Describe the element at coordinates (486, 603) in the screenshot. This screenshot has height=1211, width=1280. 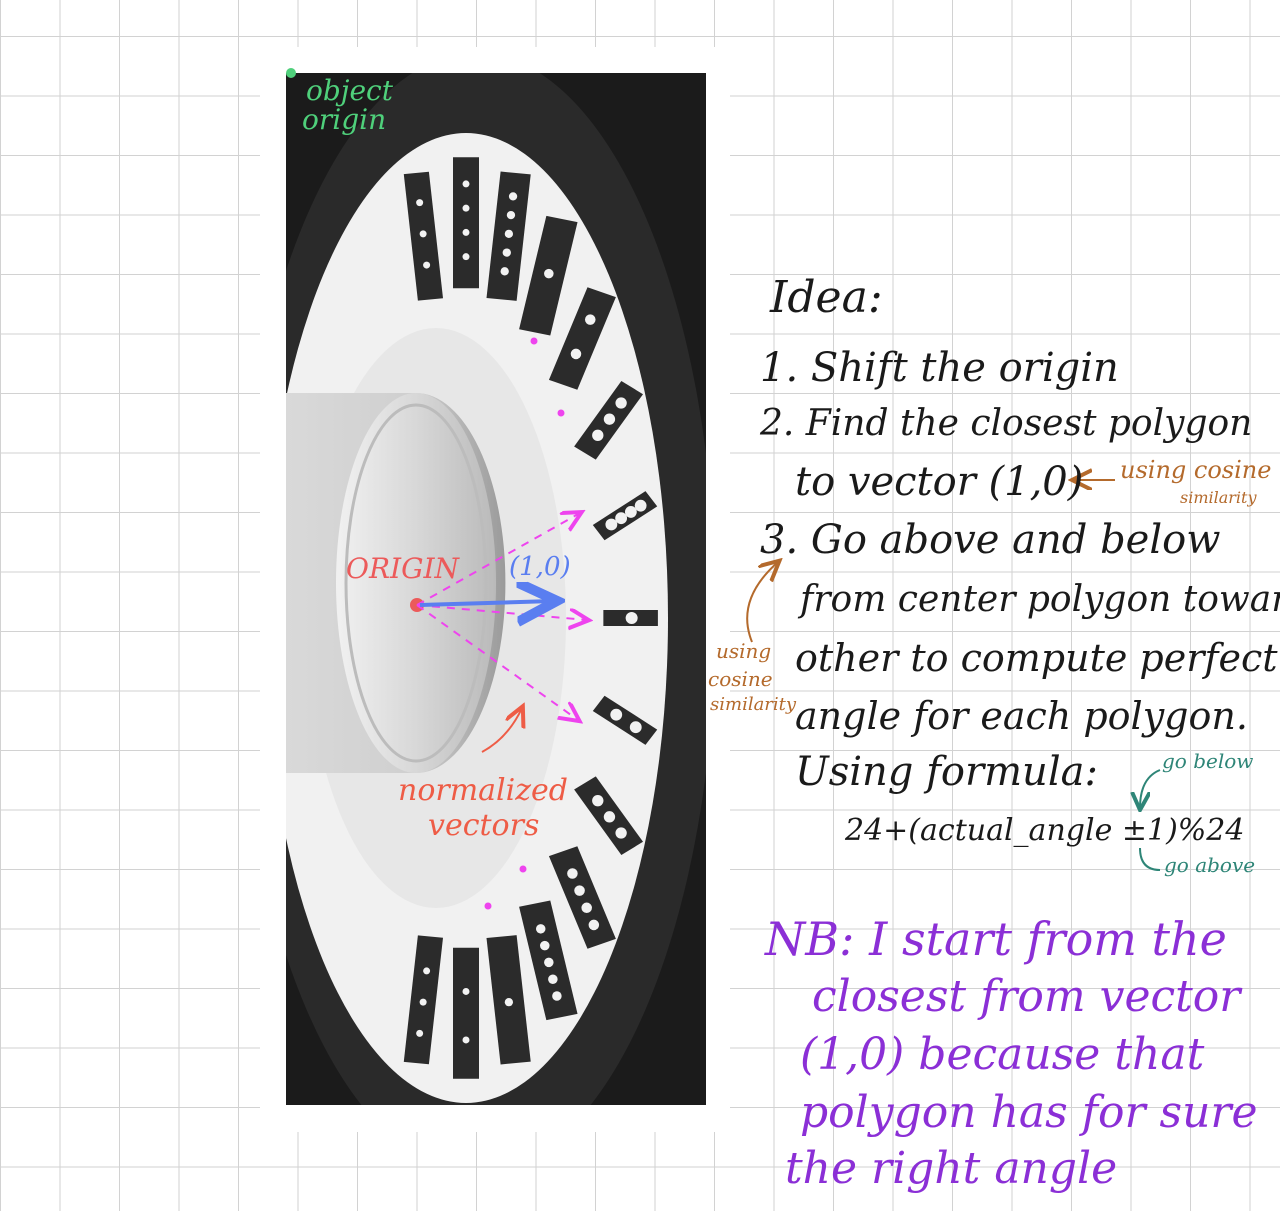
I see `unit-vector-arrow` at that location.